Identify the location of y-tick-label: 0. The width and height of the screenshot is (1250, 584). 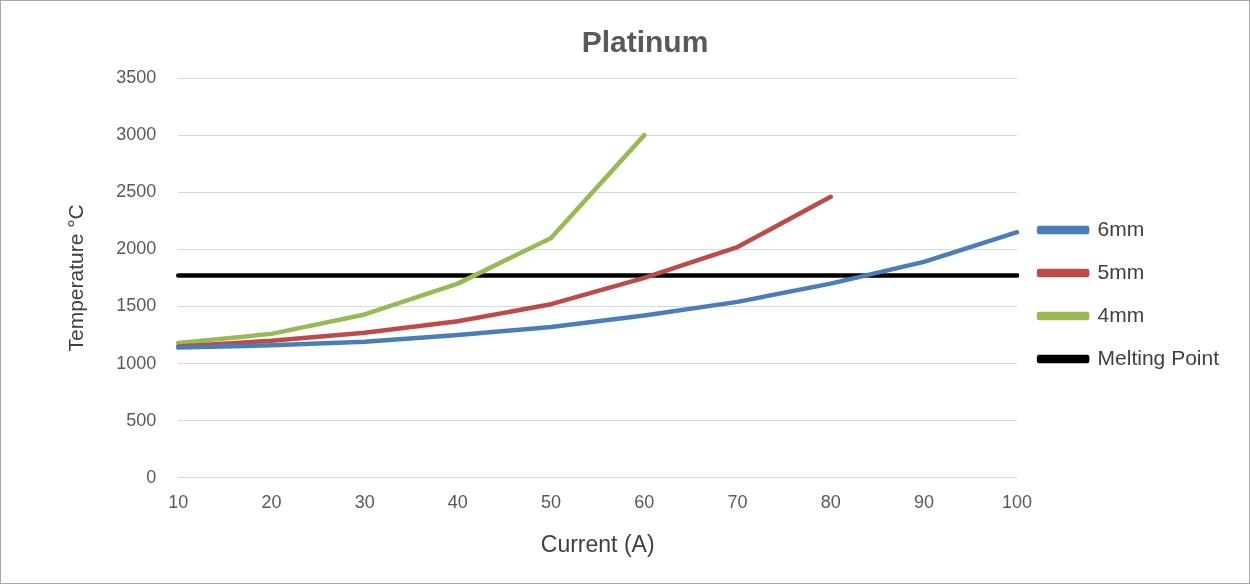
(151, 476).